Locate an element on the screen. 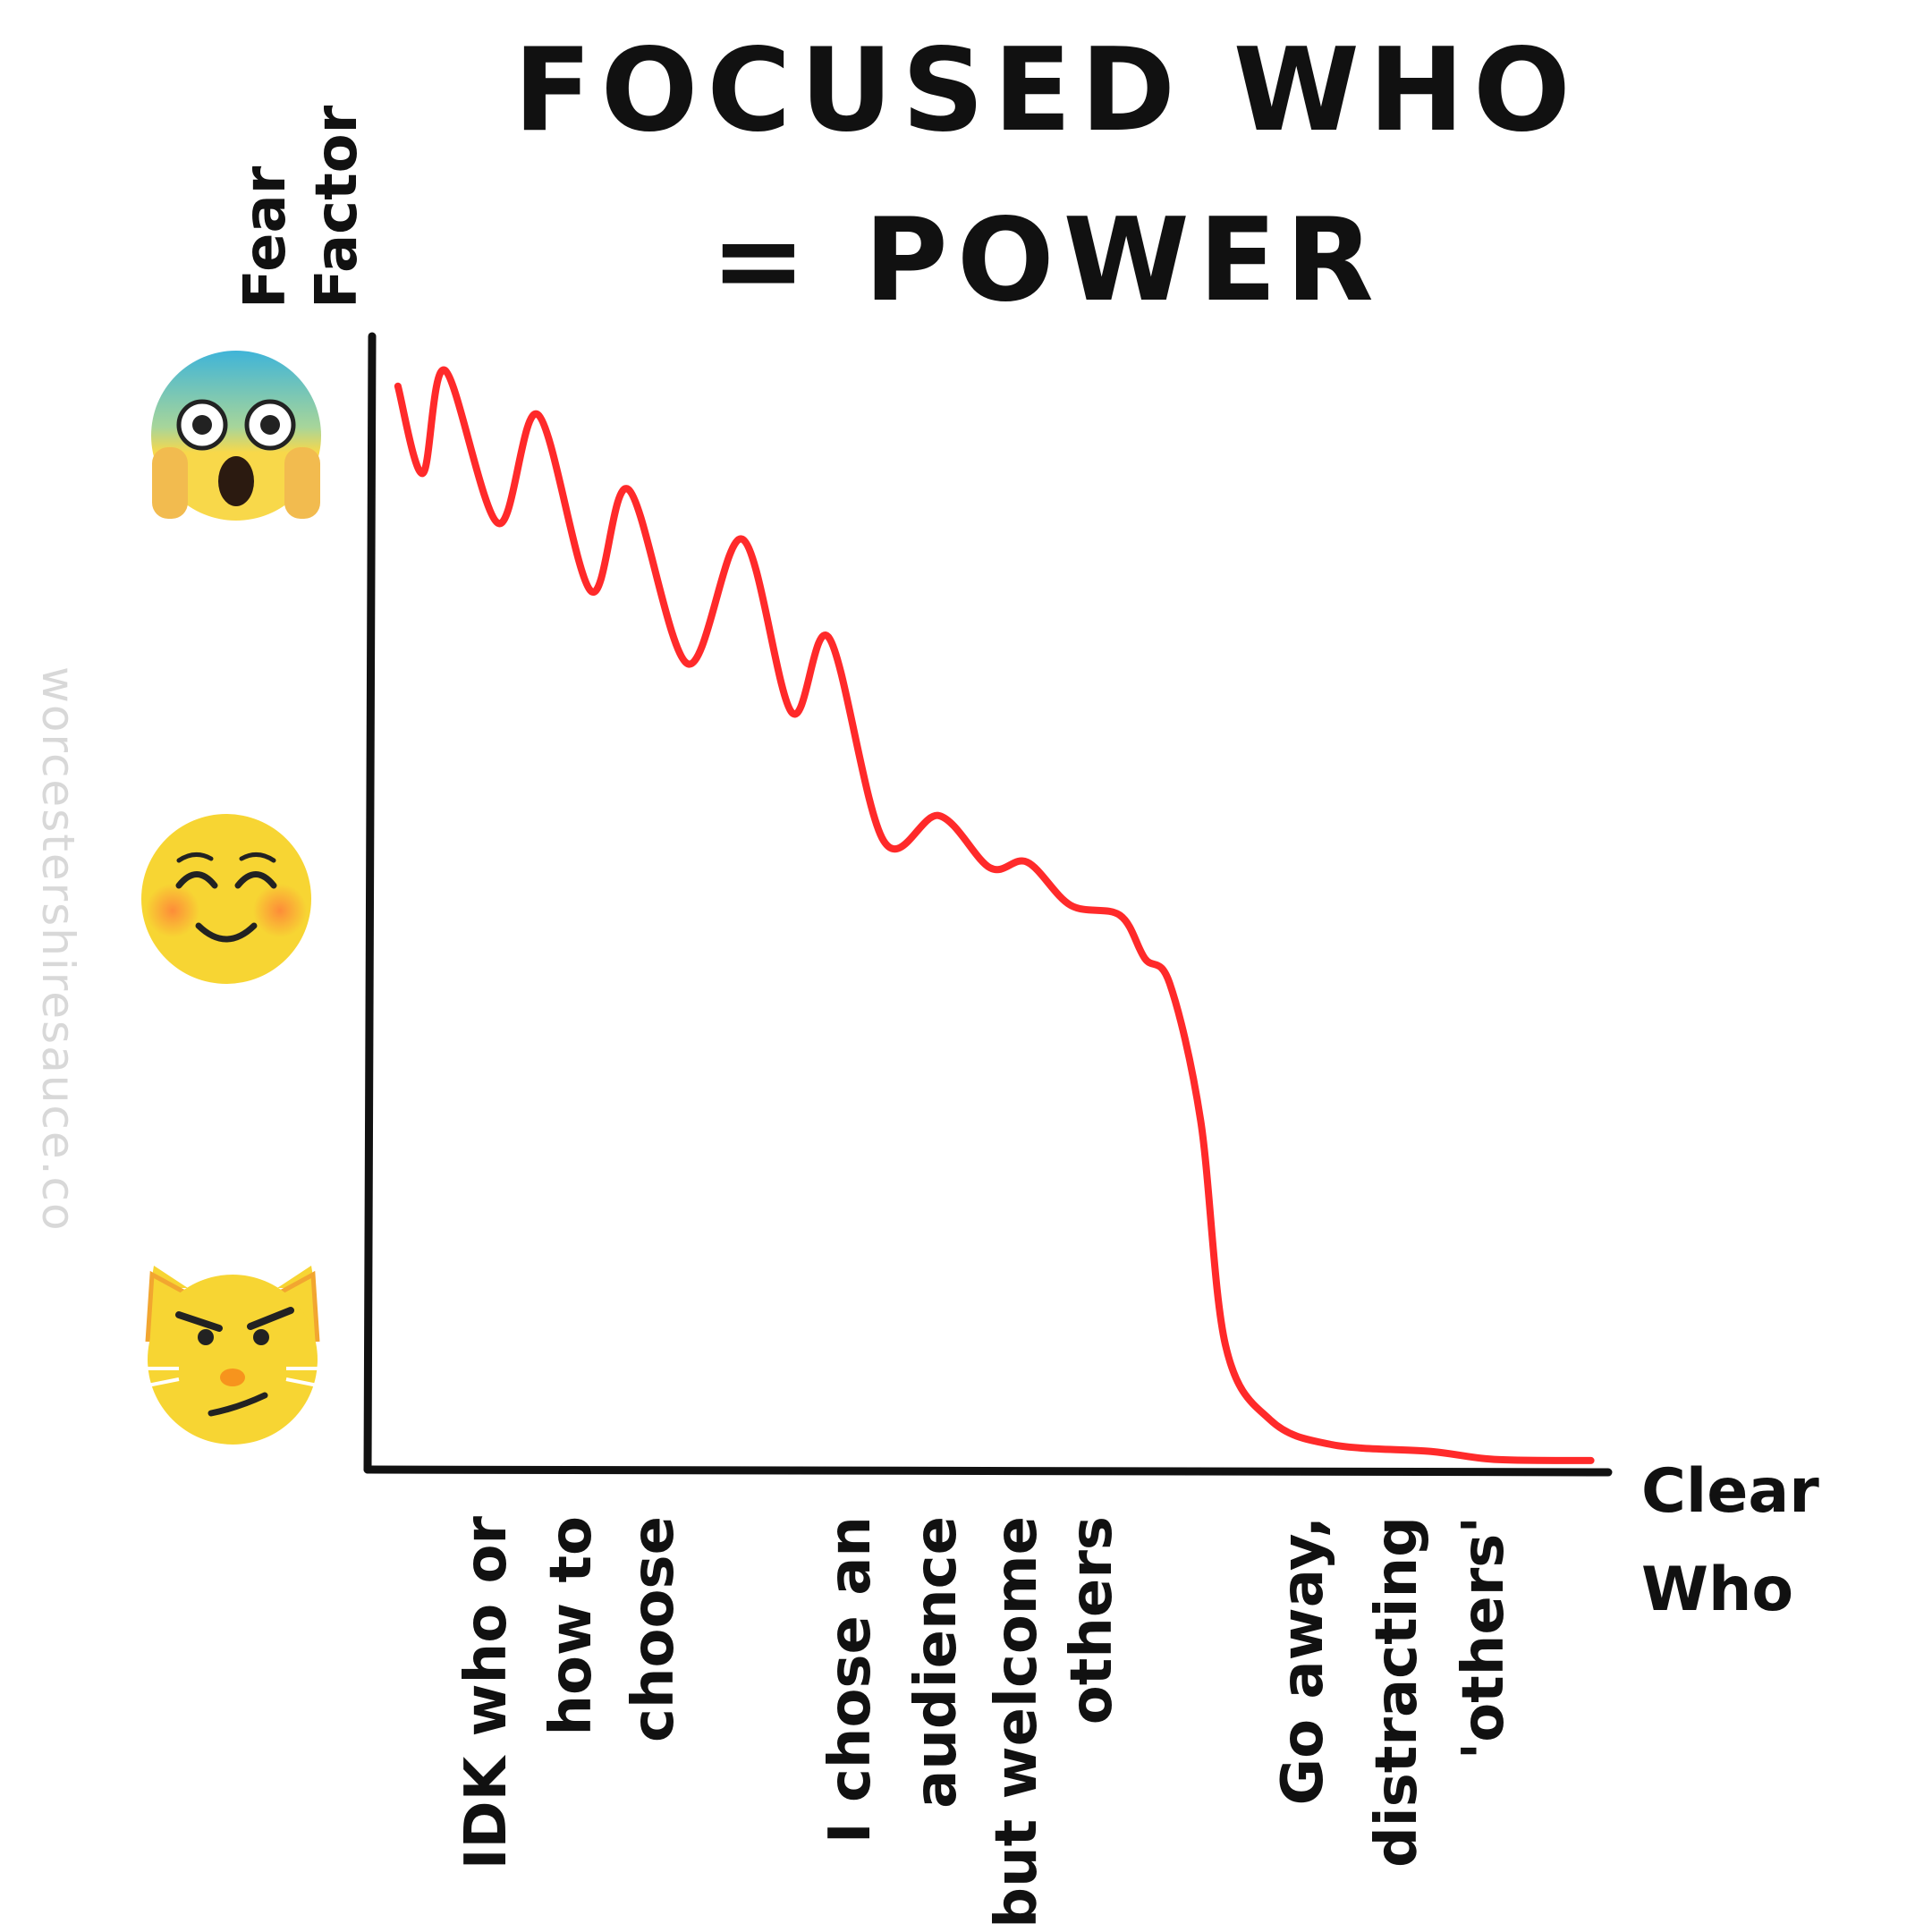 The width and height of the screenshot is (1932, 1932). chart-title: FOCUSED WHO is located at coordinates (1046, 90).